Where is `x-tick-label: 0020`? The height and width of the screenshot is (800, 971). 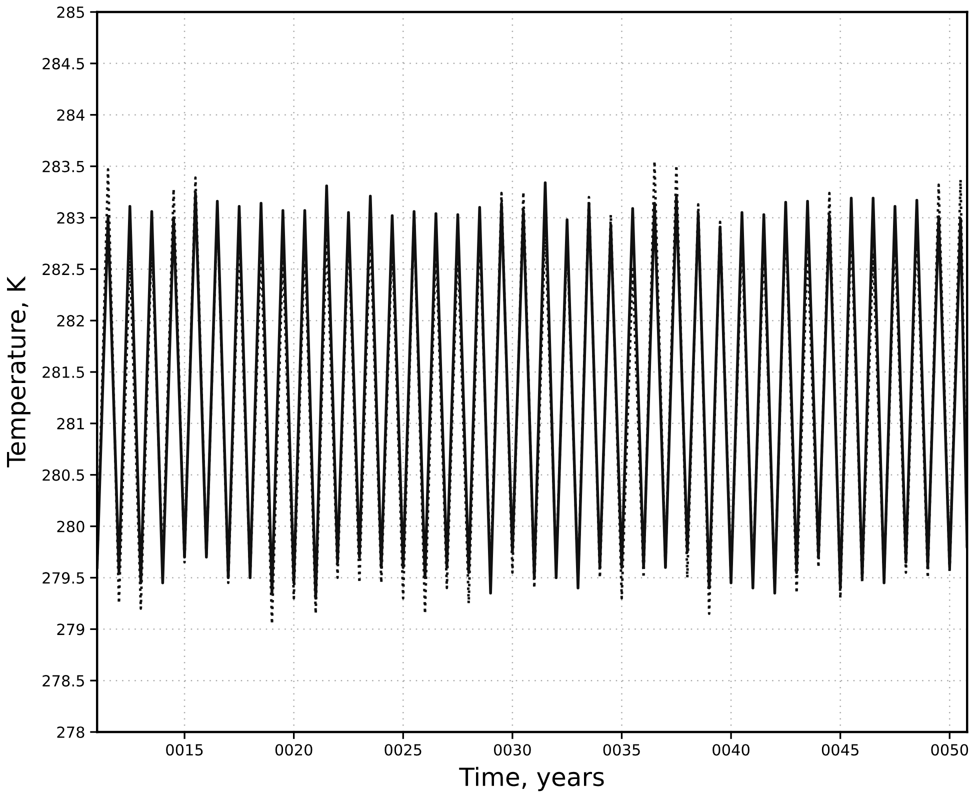 x-tick-label: 0020 is located at coordinates (293, 750).